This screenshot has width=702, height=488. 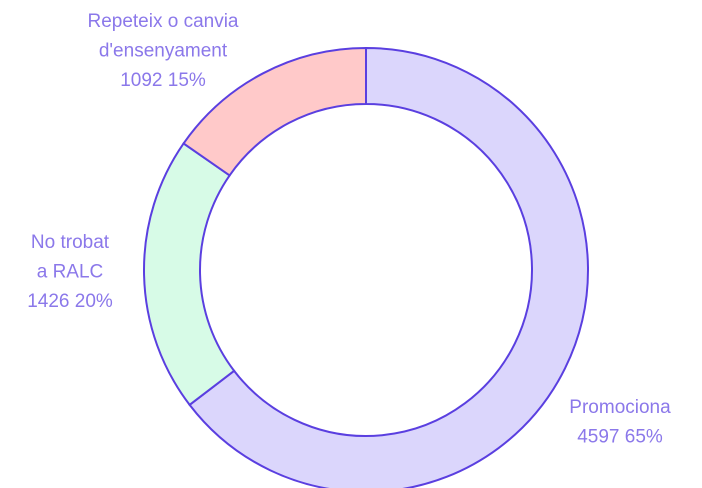 What do you see at coordinates (163, 80) in the screenshot?
I see `value-label: 1092 15%` at bounding box center [163, 80].